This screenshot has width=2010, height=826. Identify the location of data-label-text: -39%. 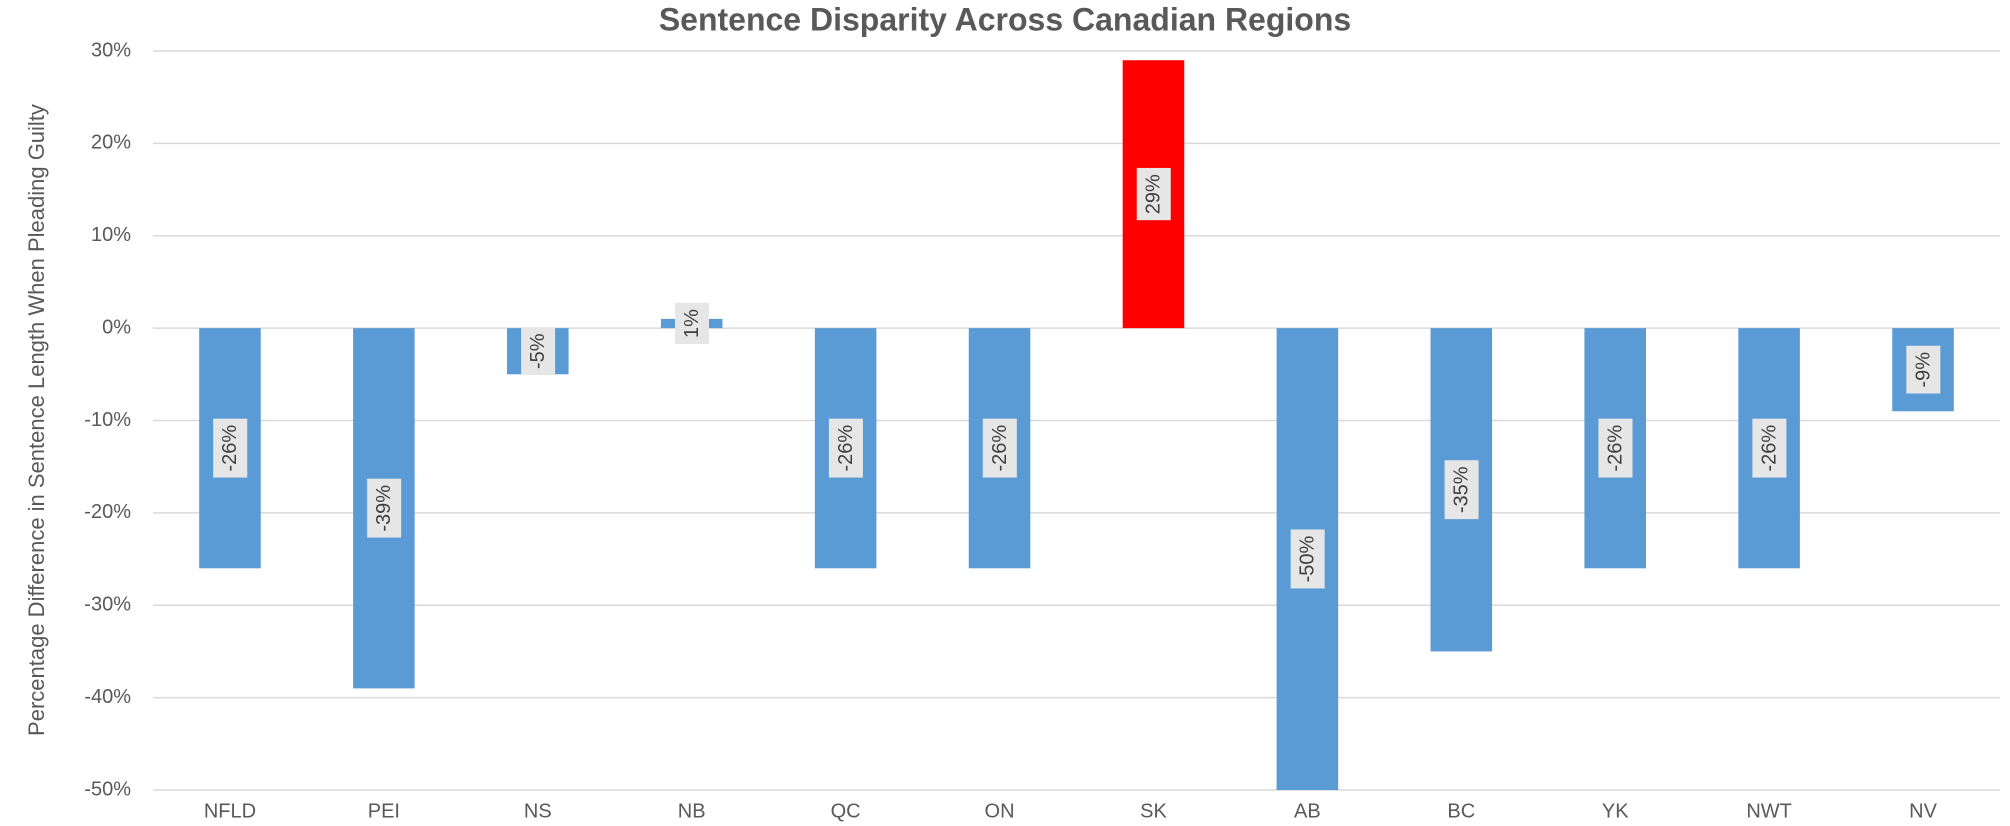
(384, 508).